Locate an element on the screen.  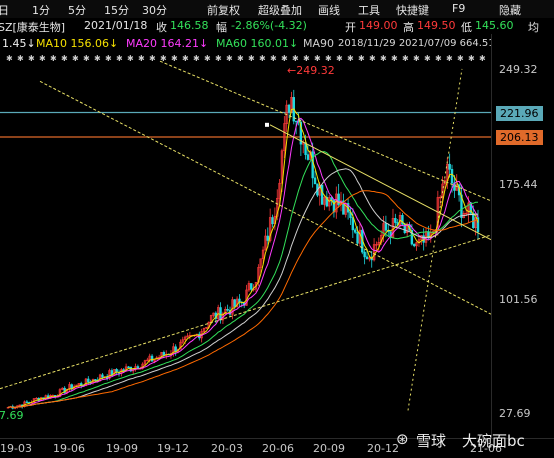
date-tick: 20-03 is located at coordinates (227, 448).